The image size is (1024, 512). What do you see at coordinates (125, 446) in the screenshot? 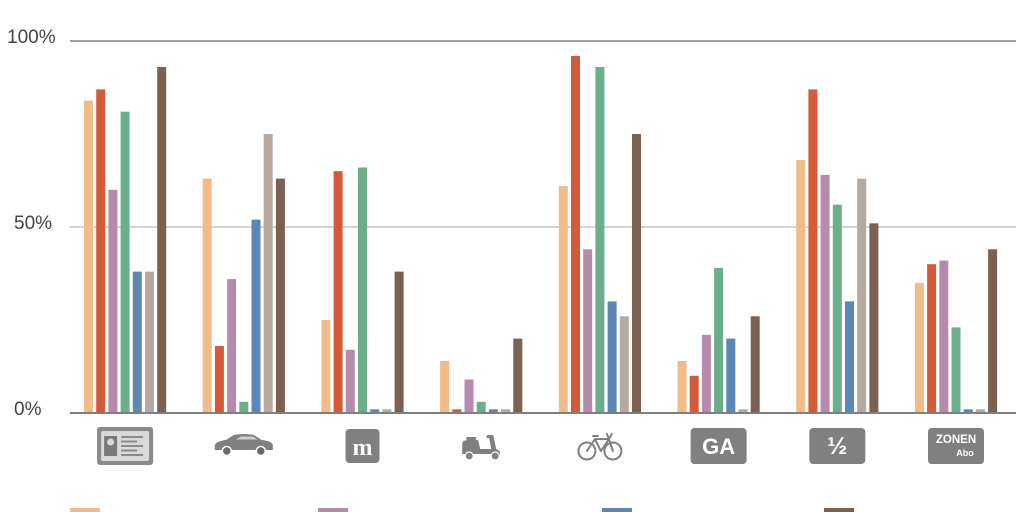
I see `id-card-icon` at bounding box center [125, 446].